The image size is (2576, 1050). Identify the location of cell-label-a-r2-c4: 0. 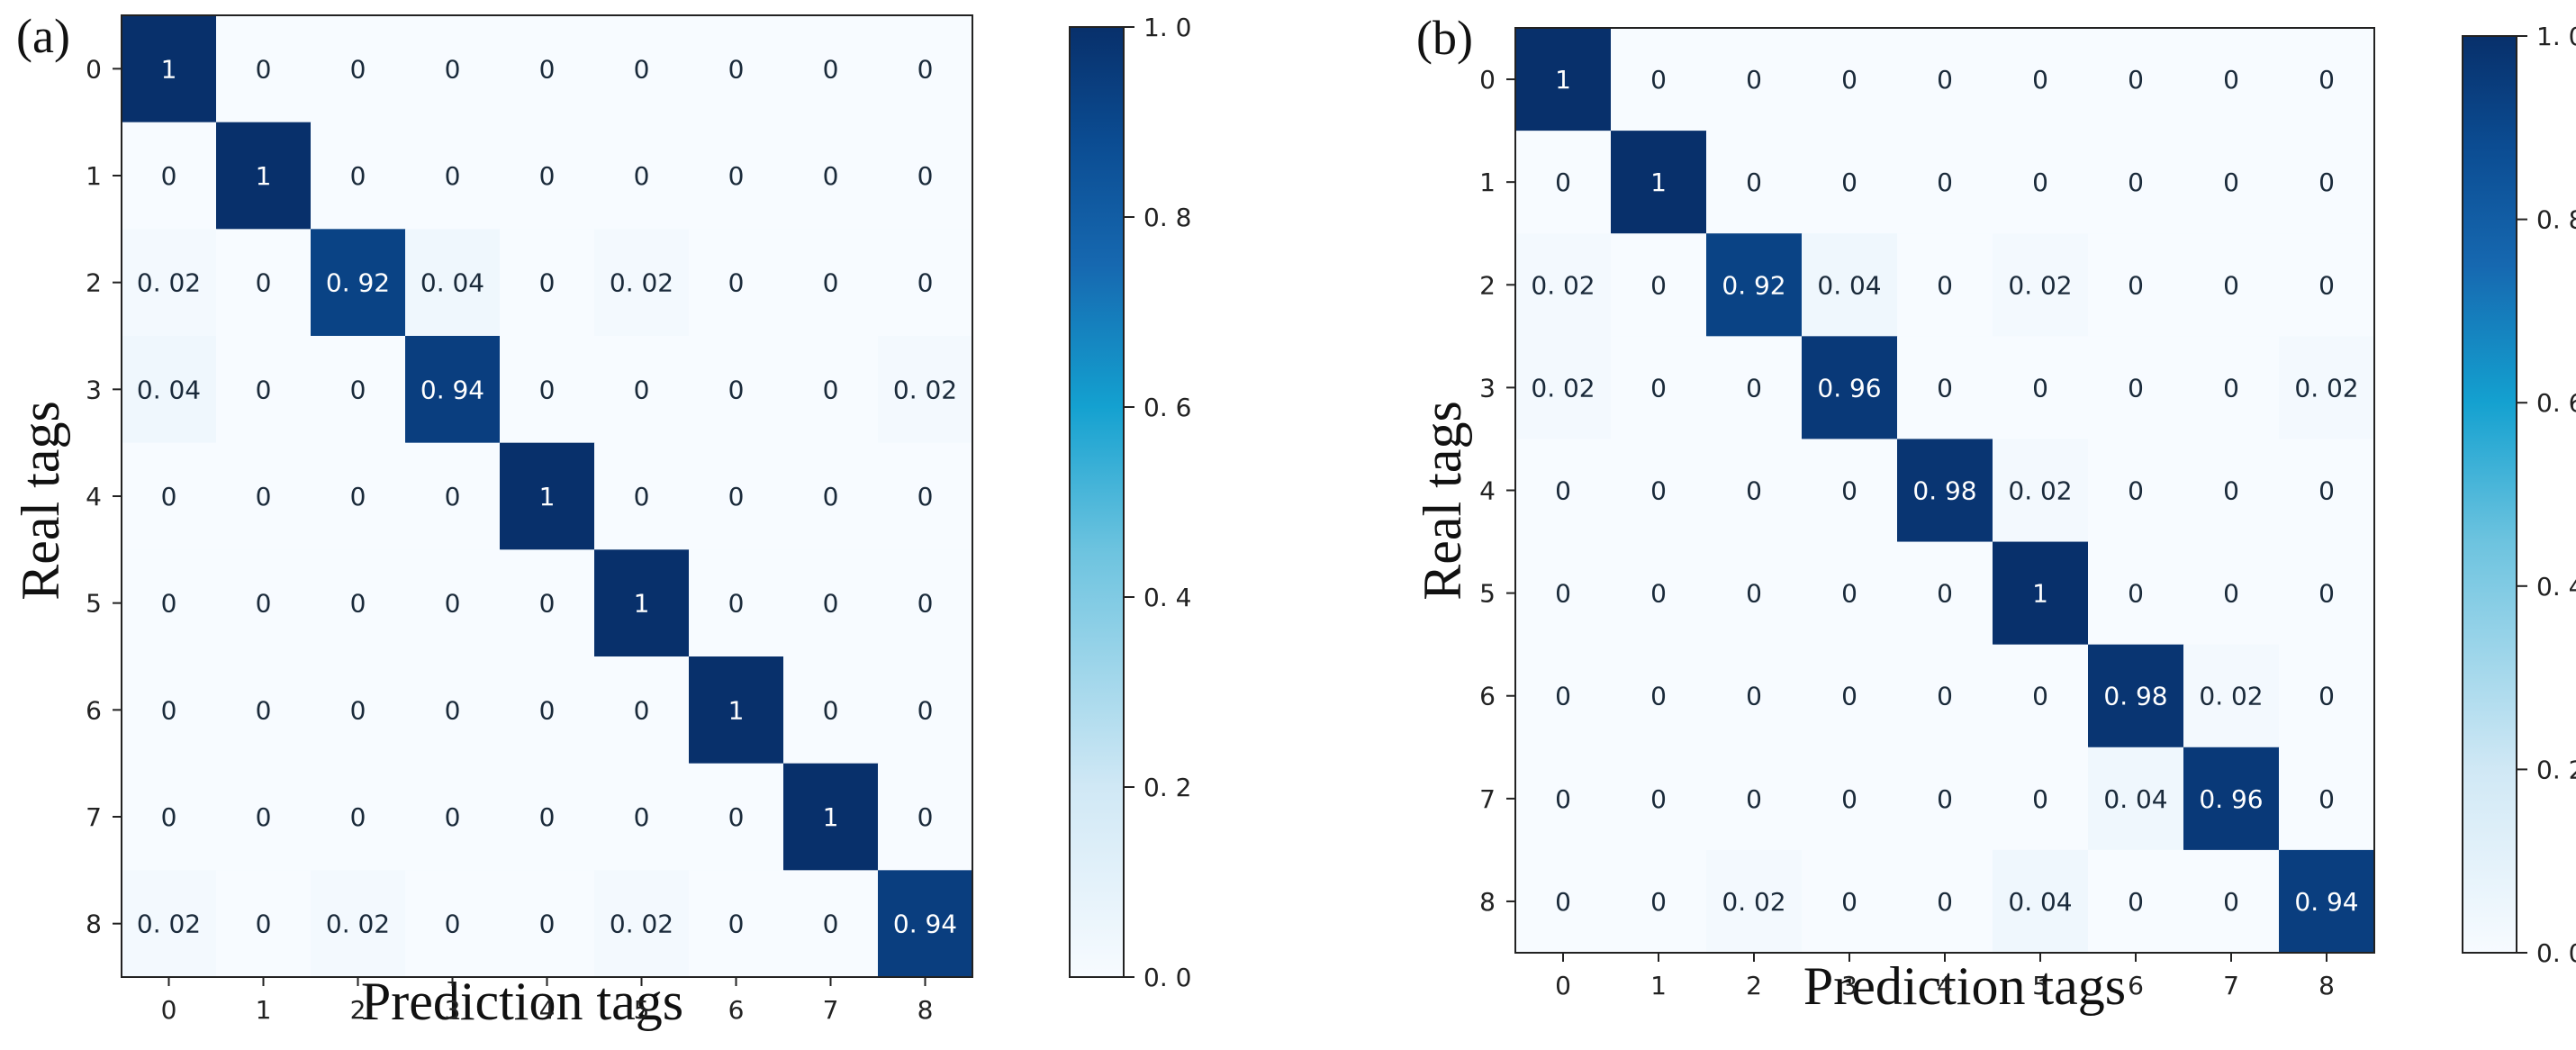
(547, 283).